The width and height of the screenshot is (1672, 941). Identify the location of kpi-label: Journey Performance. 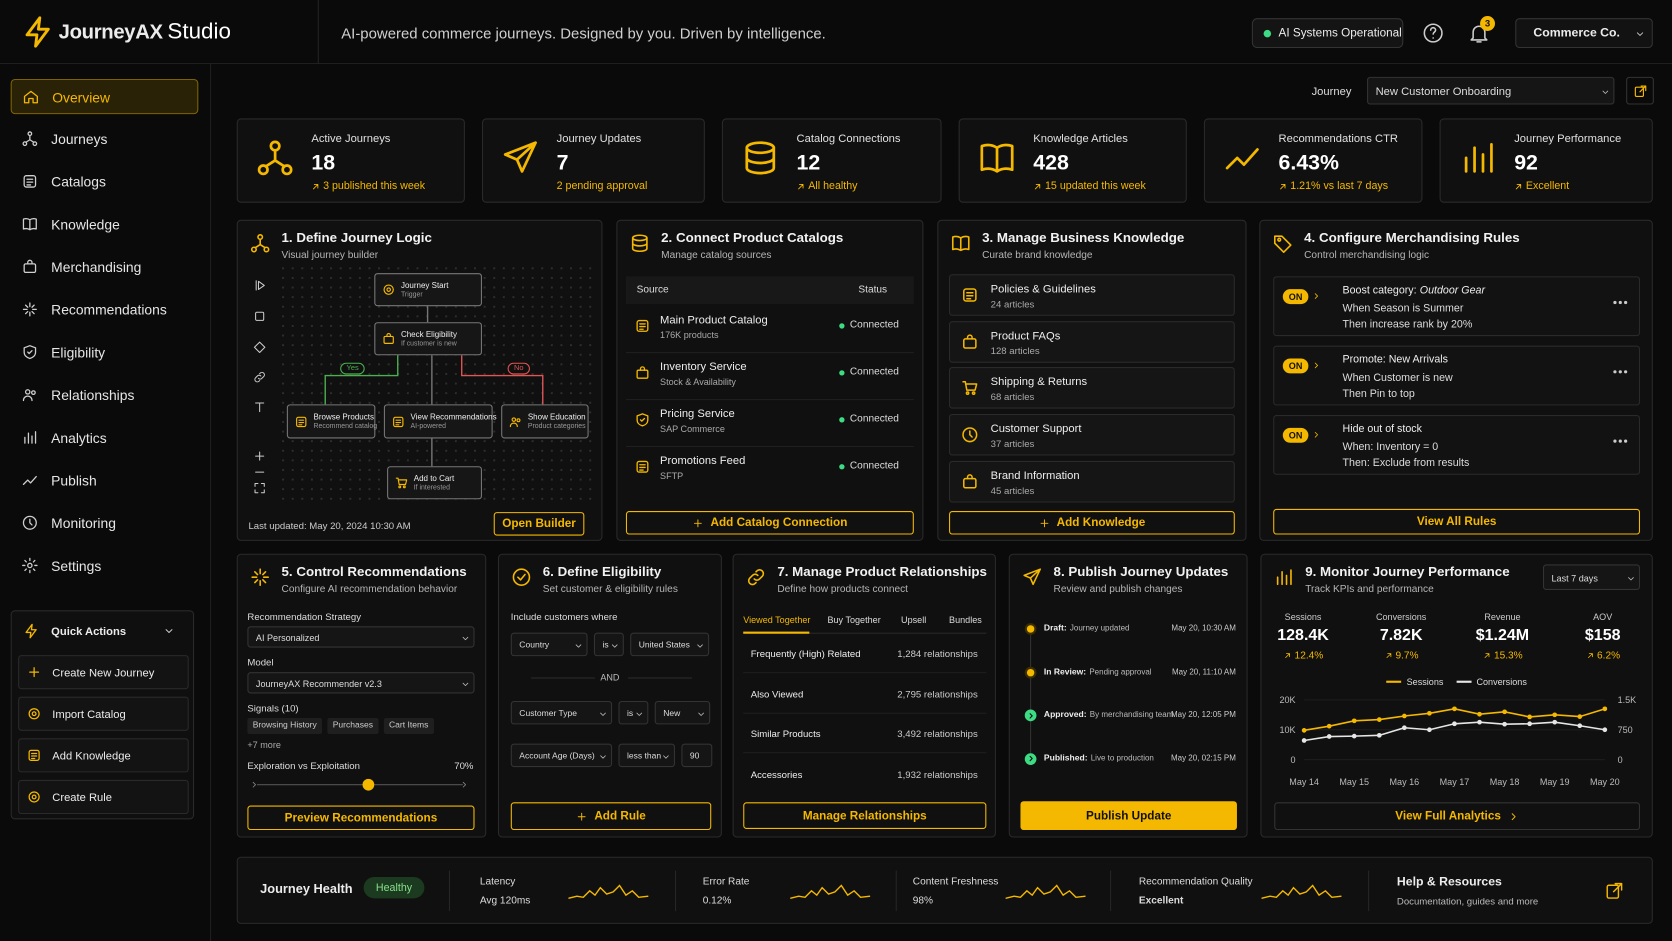
(1568, 139).